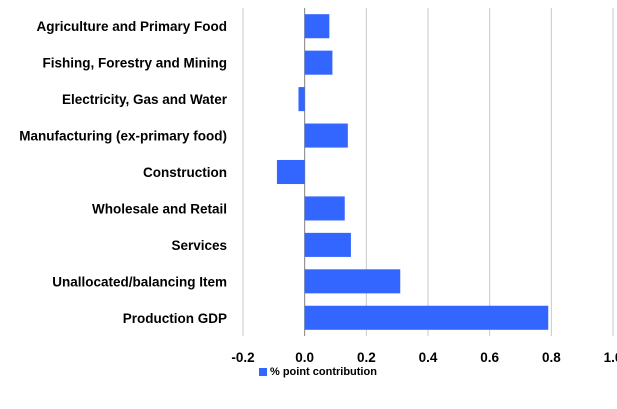 The width and height of the screenshot is (617, 409). I want to click on category-label: Manufacturing (ex-primary food), so click(123, 136).